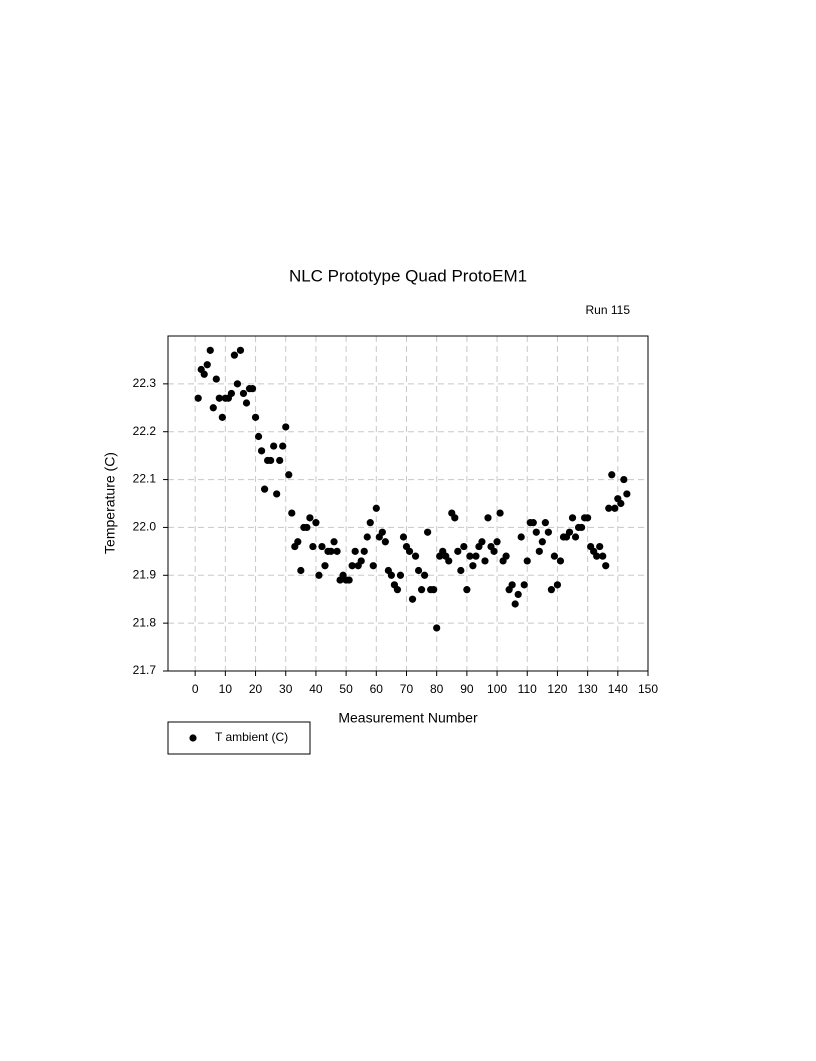 The image size is (816, 1061). I want to click on chart-title: NLC Prototype Quad ProtoEM1, so click(408, 275).